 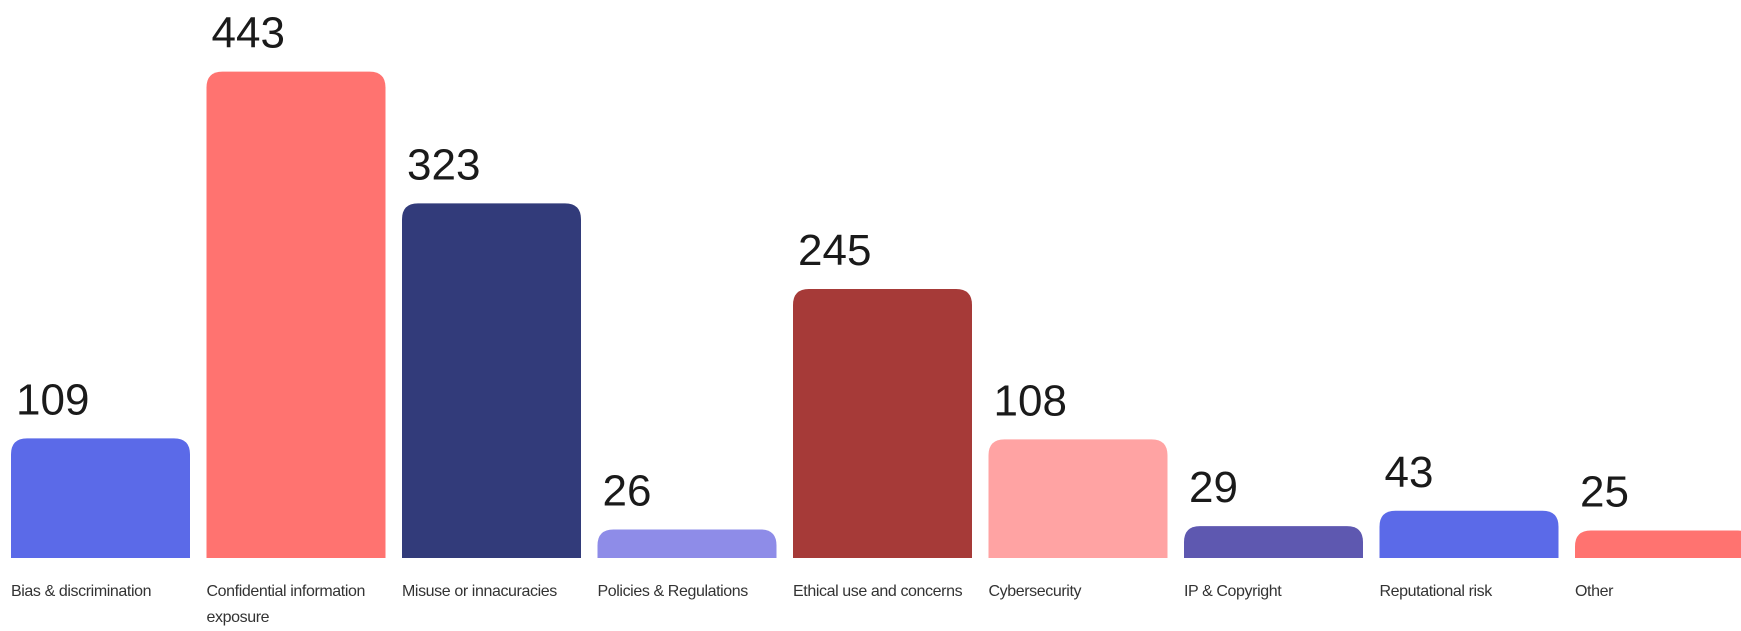 What do you see at coordinates (1030, 400) in the screenshot?
I see `value-label: 108` at bounding box center [1030, 400].